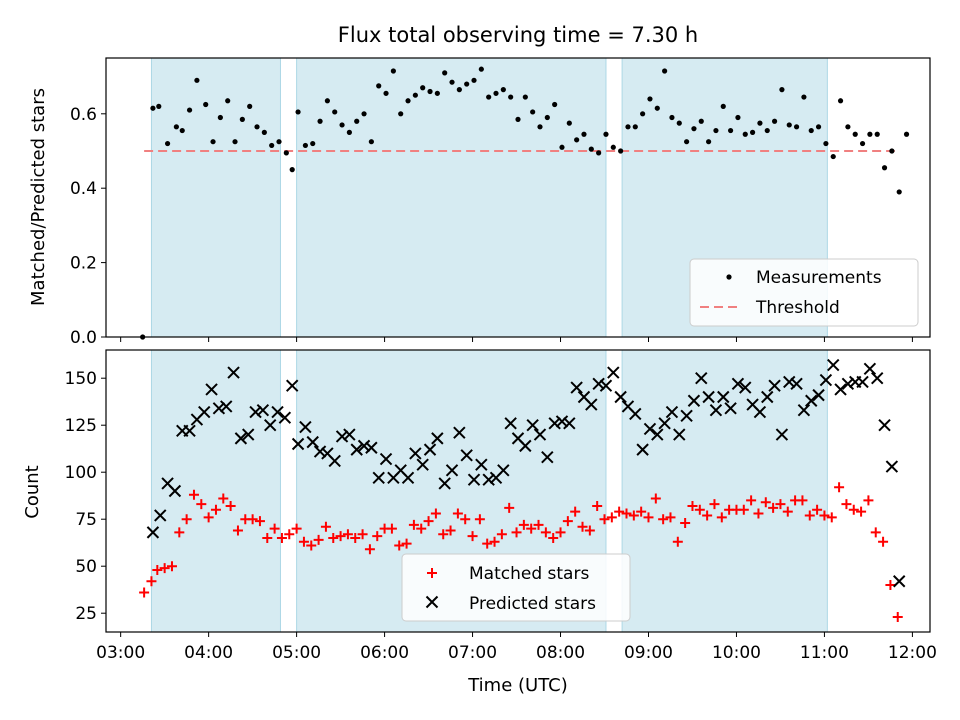 The image size is (960, 720). I want to click on top-y-tick-label: 0.0, so click(83, 338).